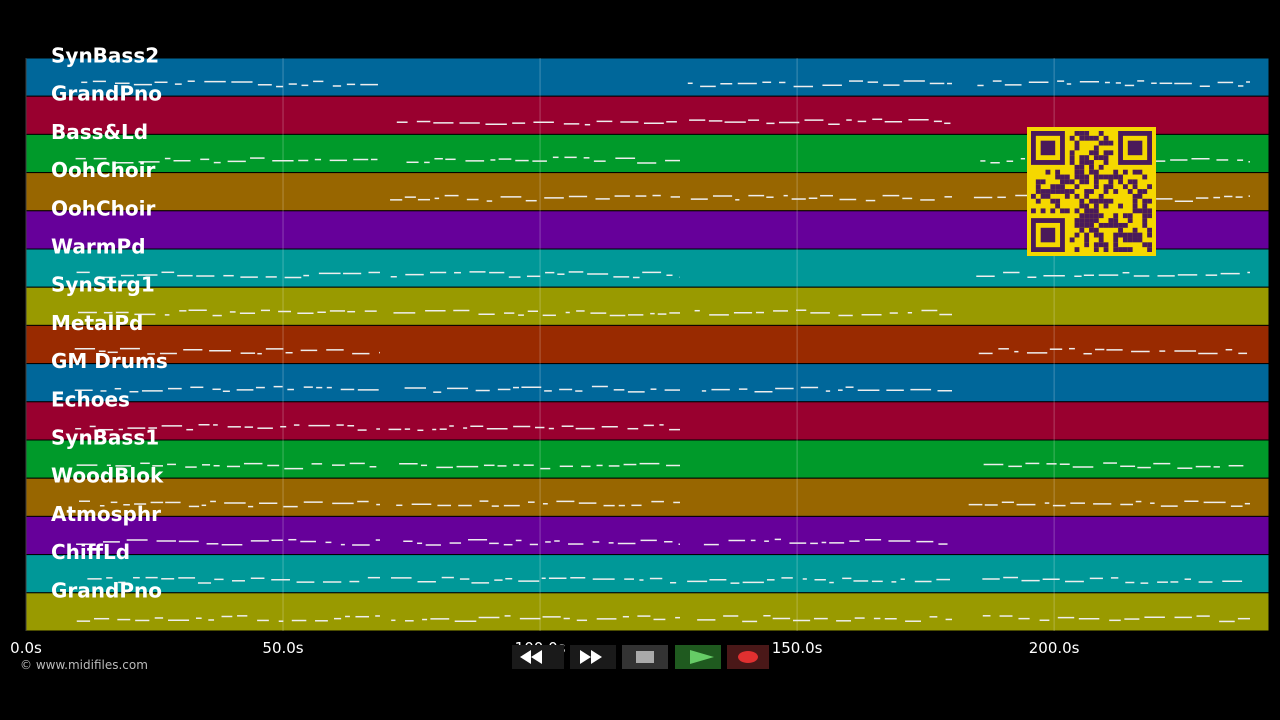 The width and height of the screenshot is (1280, 720). Describe the element at coordinates (98, 247) in the screenshot. I see `track-name: WarmPd` at that location.